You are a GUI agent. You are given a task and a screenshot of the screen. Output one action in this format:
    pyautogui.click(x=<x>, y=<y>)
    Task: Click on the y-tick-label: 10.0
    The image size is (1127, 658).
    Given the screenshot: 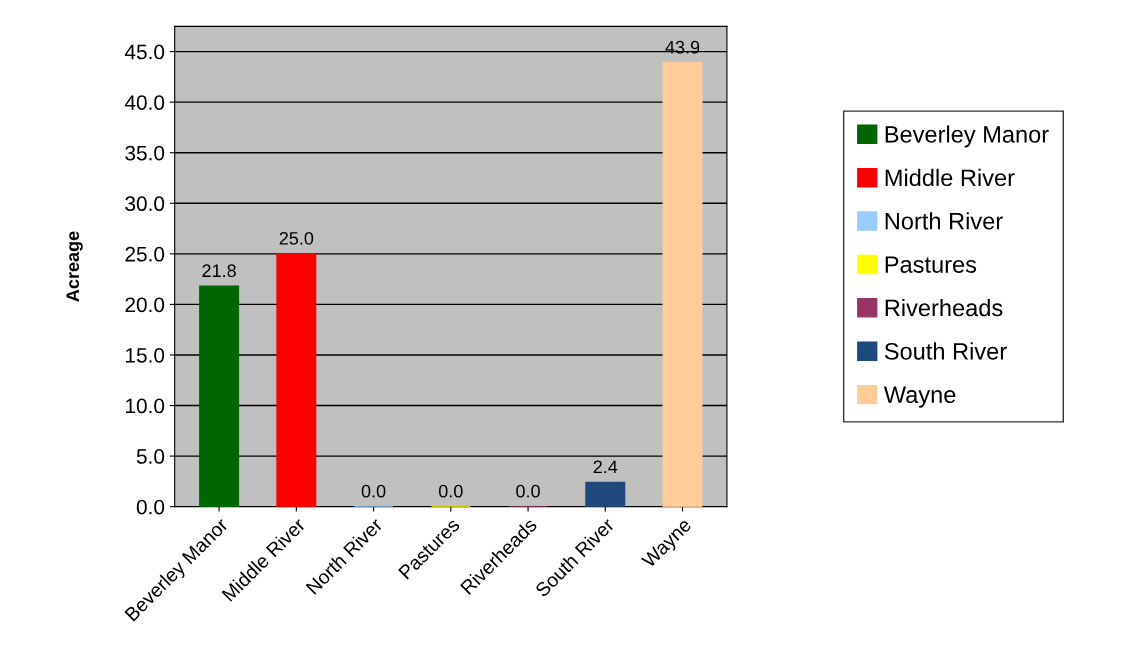 What is the action you would take?
    pyautogui.click(x=145, y=406)
    